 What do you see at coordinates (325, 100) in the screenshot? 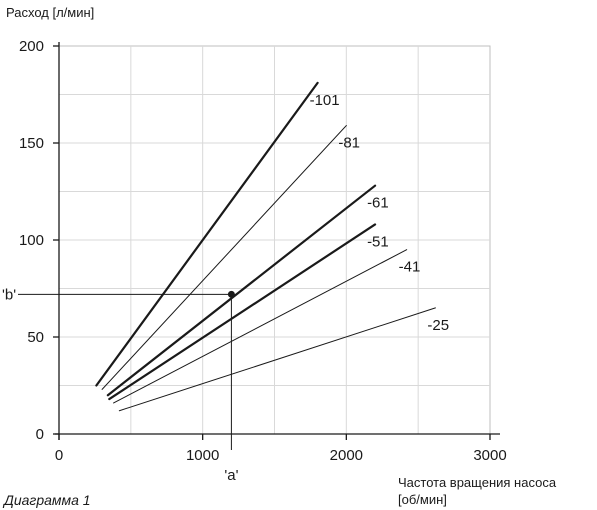
I see `series-label: -101` at bounding box center [325, 100].